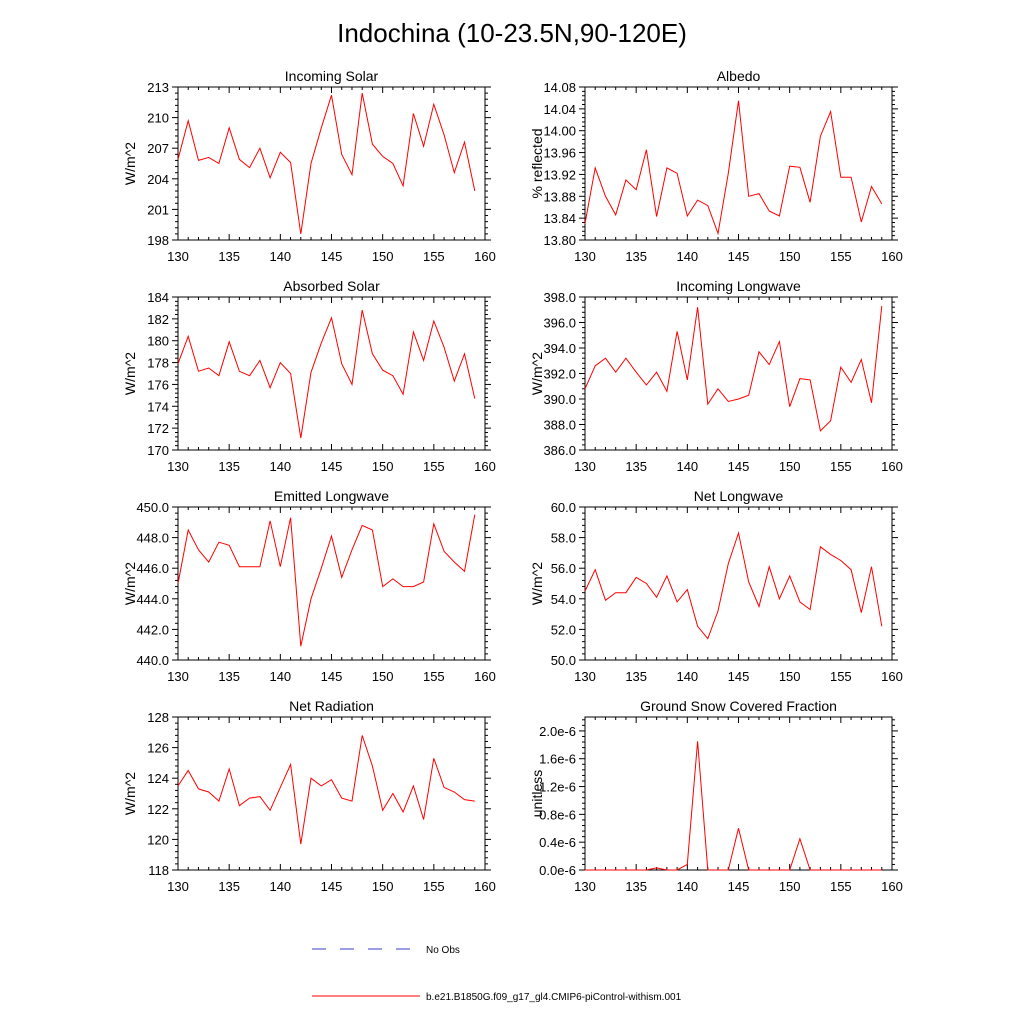  Describe the element at coordinates (563, 568) in the screenshot. I see `y-tick-label: 56.0` at that location.